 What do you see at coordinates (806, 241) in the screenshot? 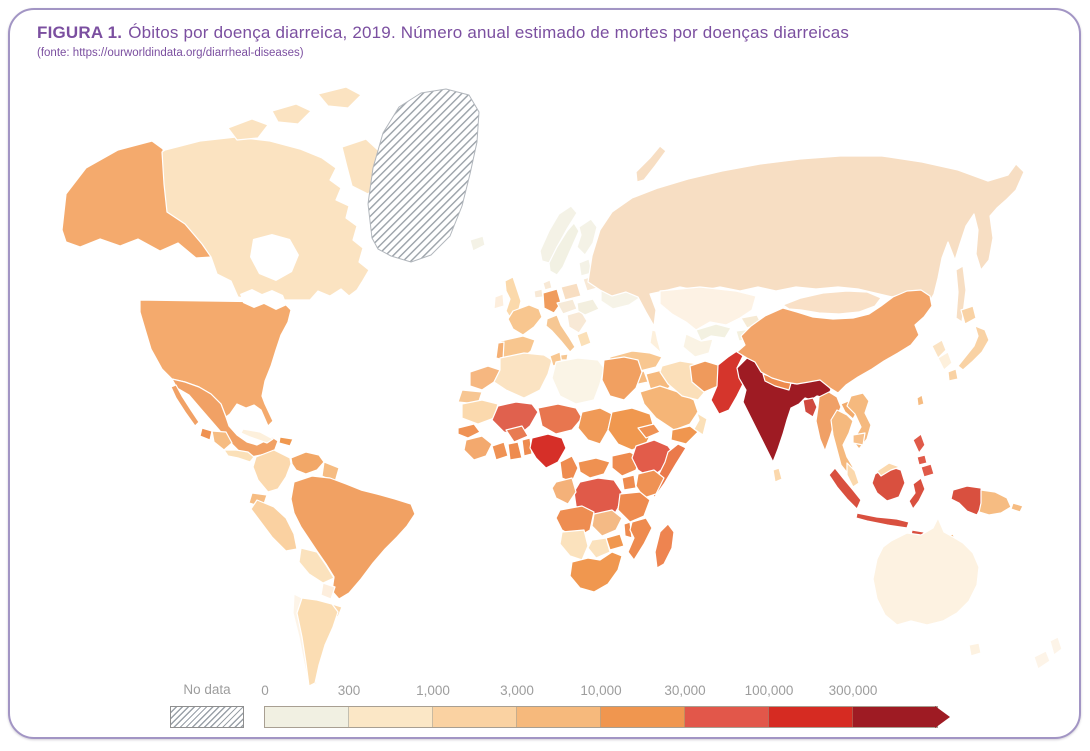
I see `country-russia` at bounding box center [806, 241].